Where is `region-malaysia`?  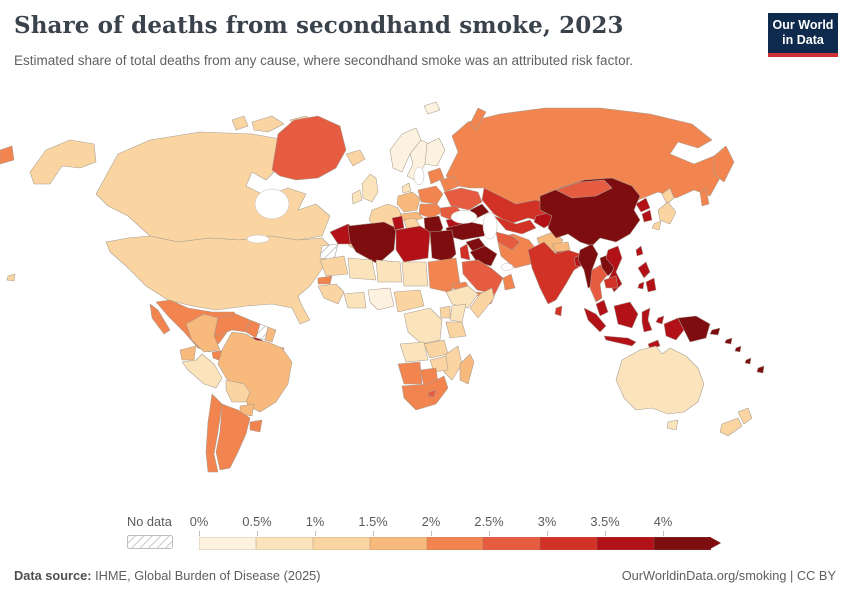 region-malaysia is located at coordinates (602, 308).